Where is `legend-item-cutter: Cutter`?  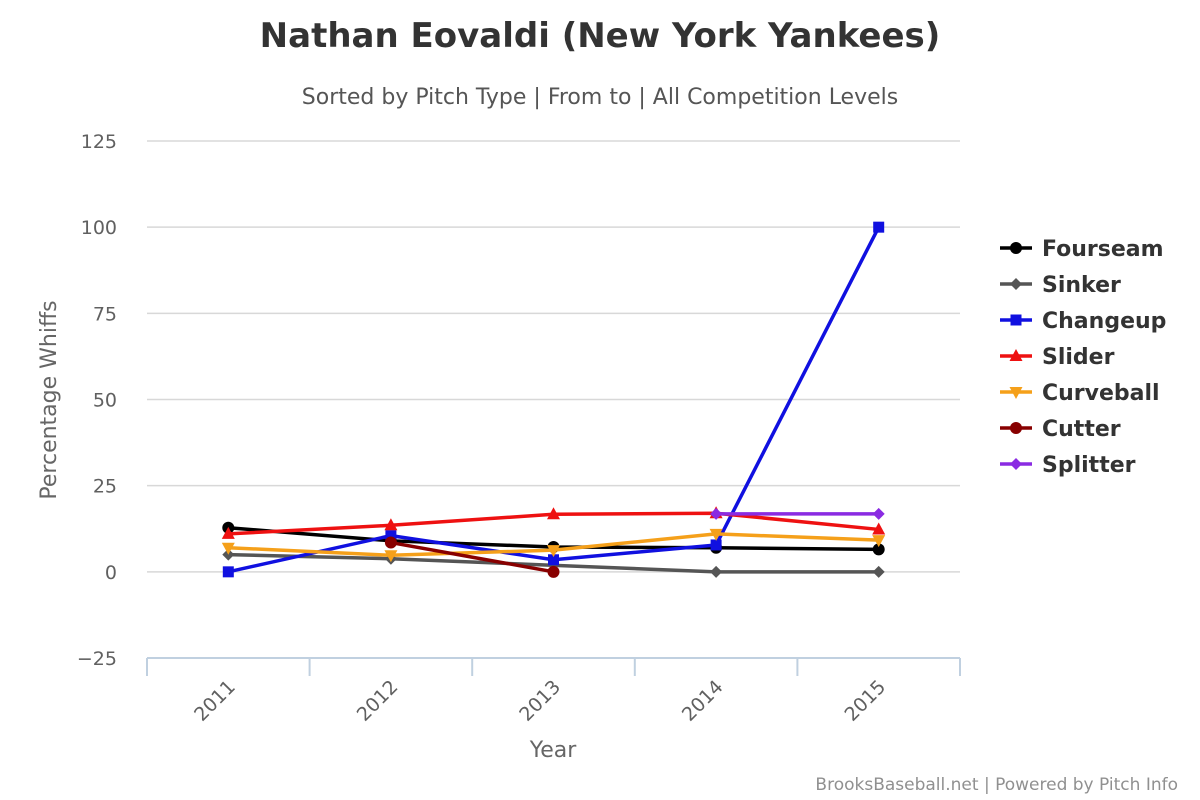 legend-item-cutter: Cutter is located at coordinates (1060, 429).